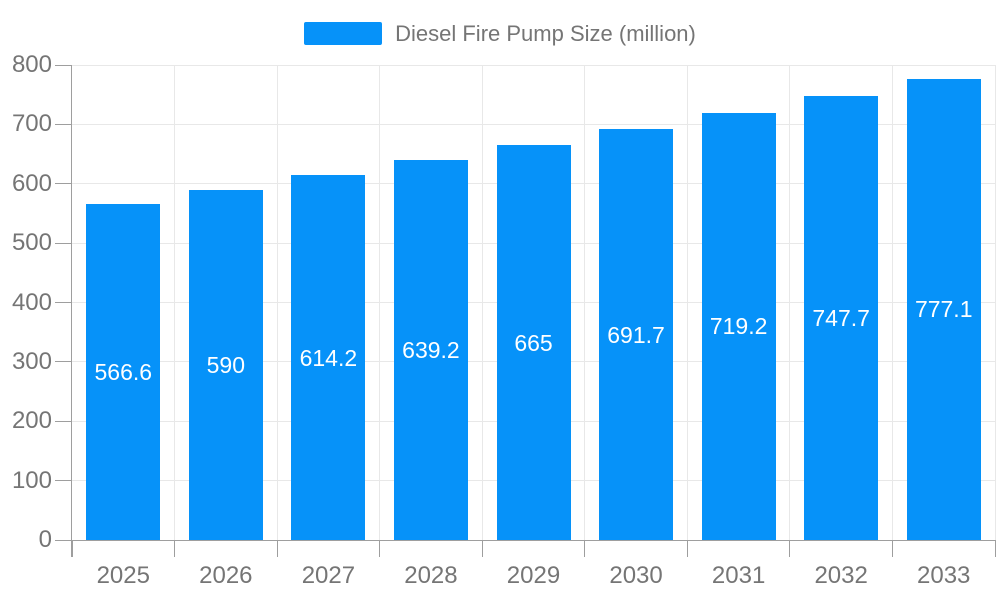  I want to click on bar-value-label: 614.2, so click(328, 357).